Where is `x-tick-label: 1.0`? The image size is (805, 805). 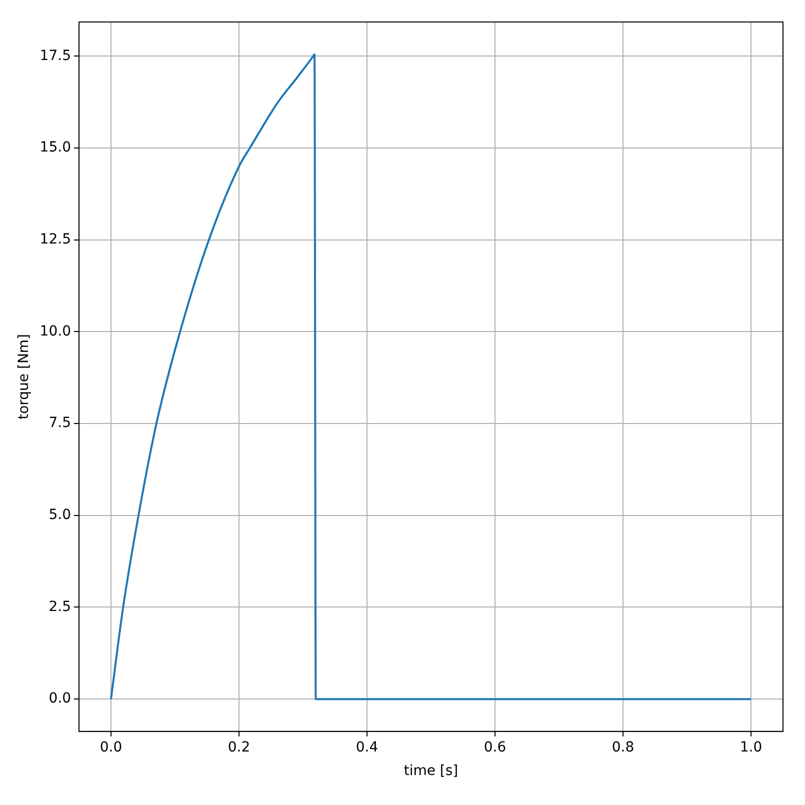
x-tick-label: 1.0 is located at coordinates (751, 747).